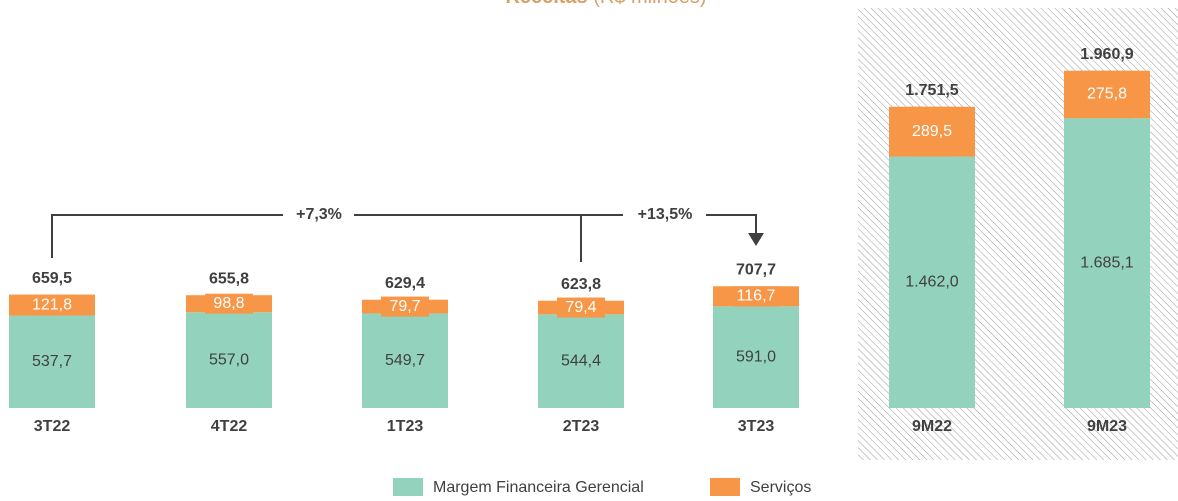 Image resolution: width=1178 pixels, height=501 pixels. Describe the element at coordinates (405, 426) in the screenshot. I see `x-tick-label: 1T23` at that location.